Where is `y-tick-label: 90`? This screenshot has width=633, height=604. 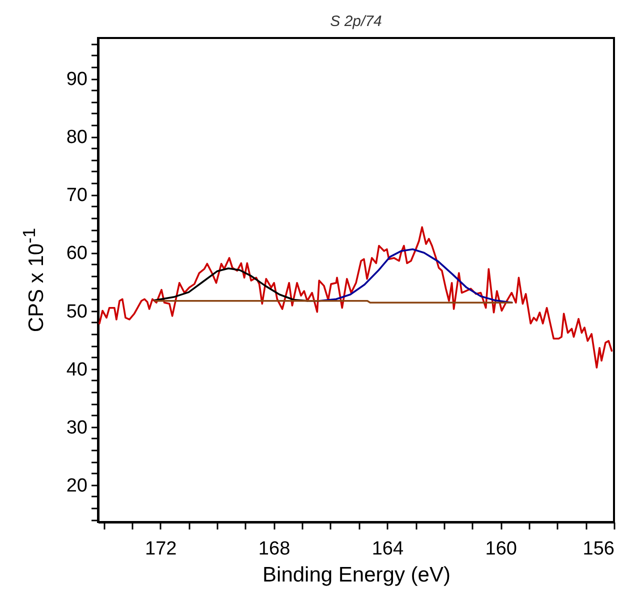 y-tick-label: 90 is located at coordinates (77, 79).